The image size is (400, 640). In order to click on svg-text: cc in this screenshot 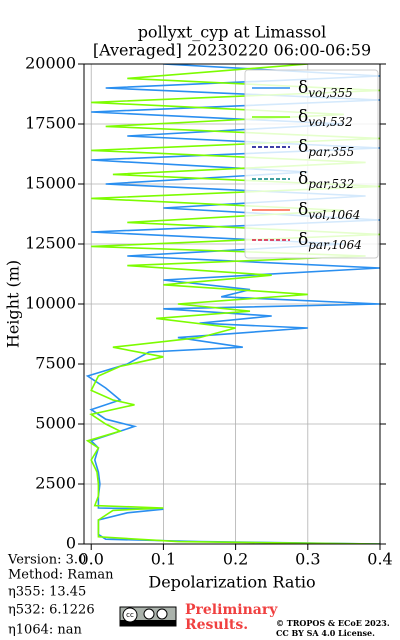, I will do `click(130, 615)`.